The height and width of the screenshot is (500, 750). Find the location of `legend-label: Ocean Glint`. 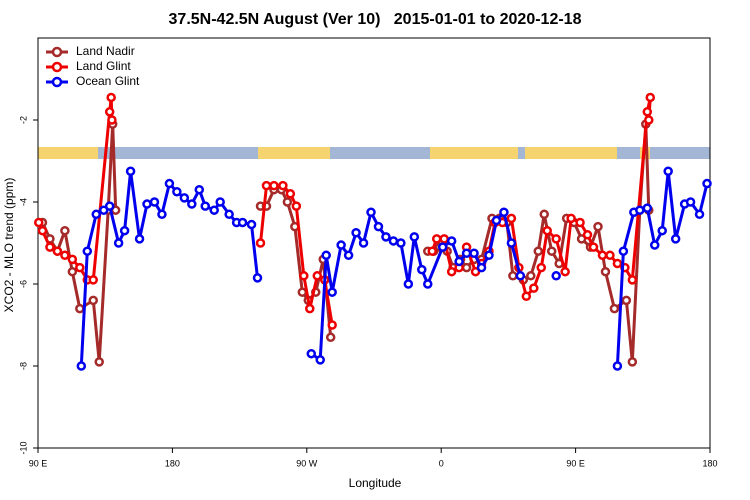

legend-label: Ocean Glint is located at coordinates (108, 81).